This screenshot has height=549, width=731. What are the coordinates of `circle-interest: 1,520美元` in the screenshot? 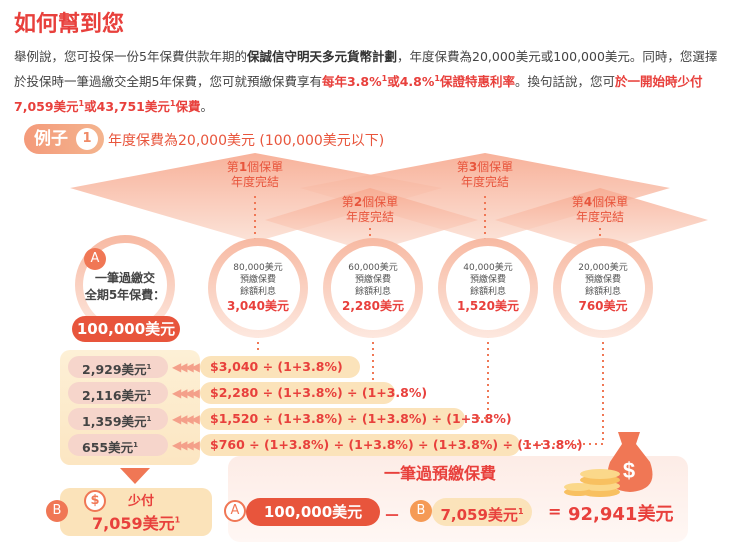 It's located at (488, 306).